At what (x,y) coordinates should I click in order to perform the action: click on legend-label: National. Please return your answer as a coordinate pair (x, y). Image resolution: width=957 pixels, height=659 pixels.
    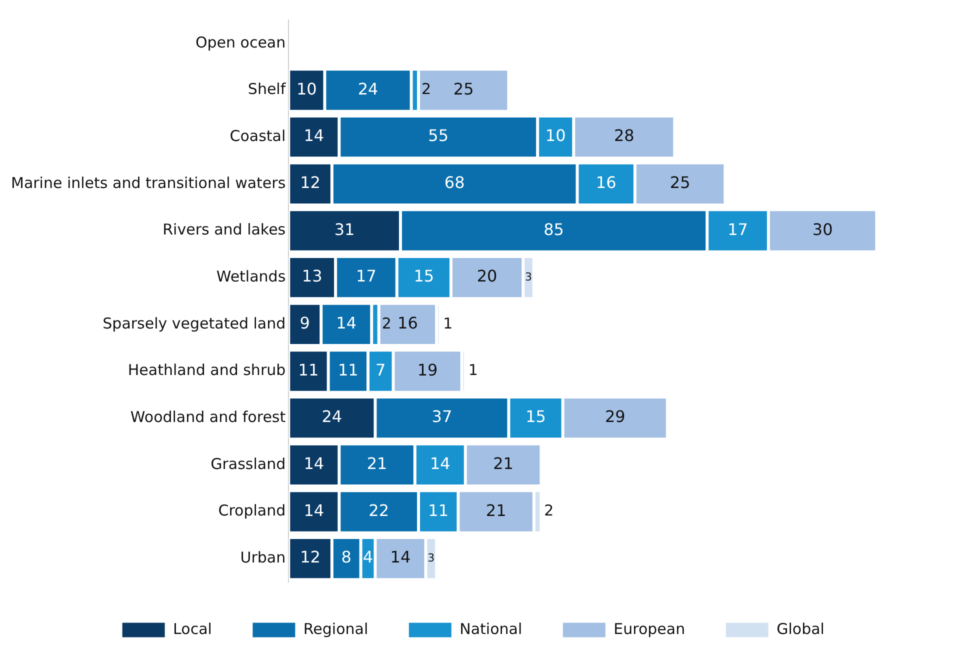
    Looking at the image, I should click on (491, 629).